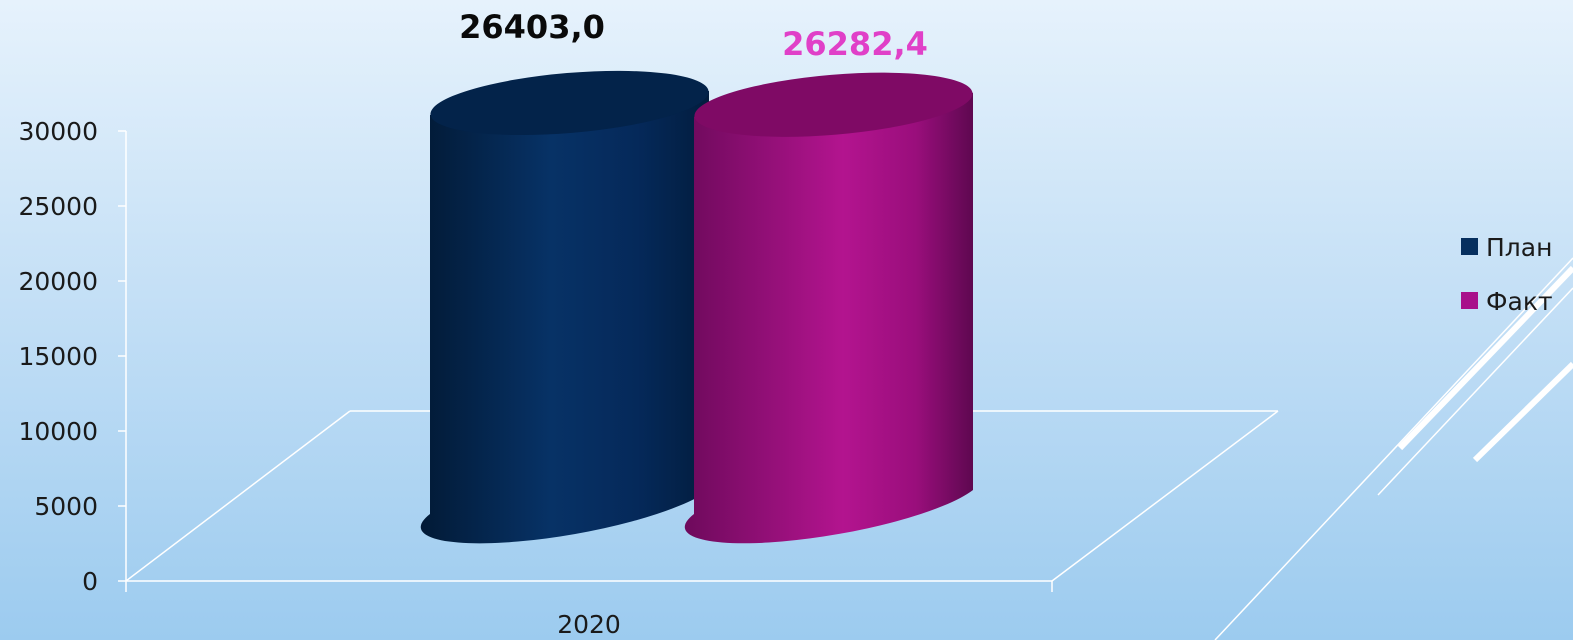 This screenshot has height=640, width=1573. What do you see at coordinates (1519, 301) in the screenshot?
I see `legend-label-fact: Факт` at bounding box center [1519, 301].